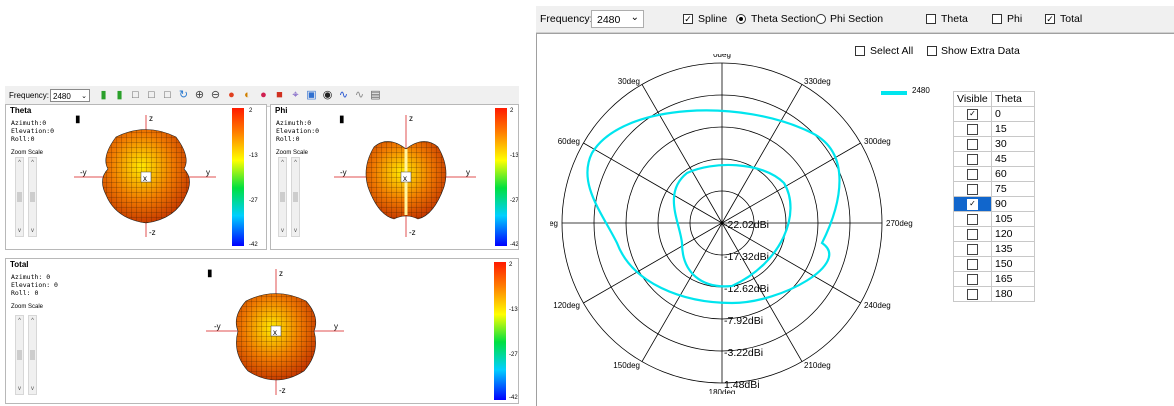  What do you see at coordinates (994, 234) in the screenshot?
I see `table-row: 120` at bounding box center [994, 234].